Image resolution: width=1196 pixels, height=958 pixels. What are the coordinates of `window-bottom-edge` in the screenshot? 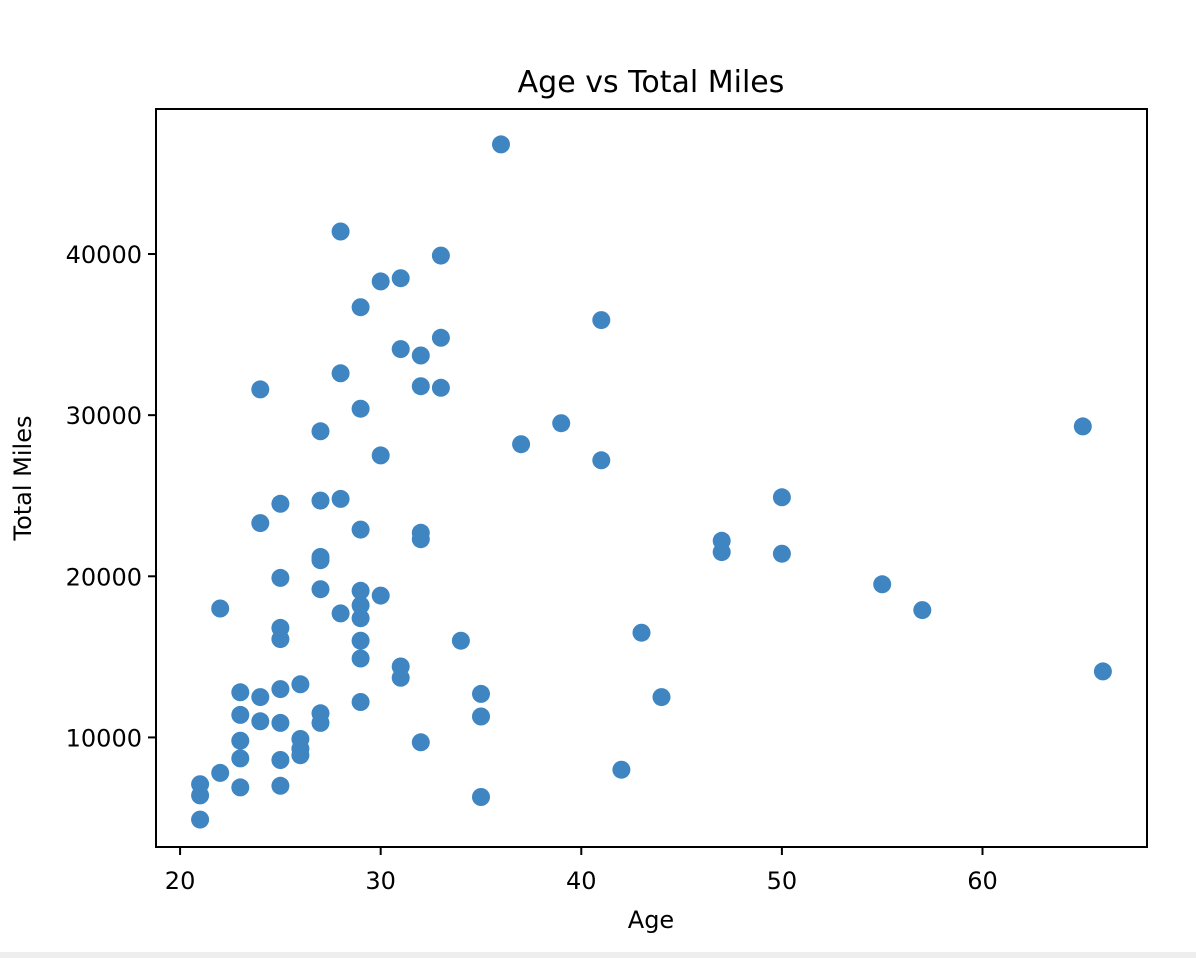 It's located at (598, 955).